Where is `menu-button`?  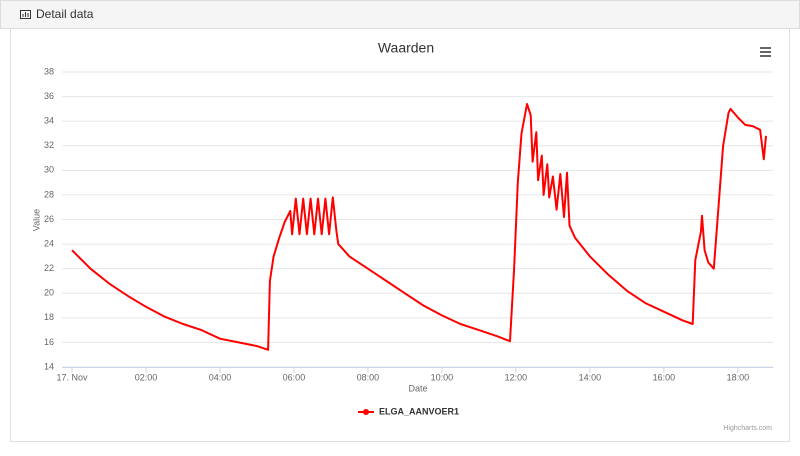
menu-button is located at coordinates (765, 52).